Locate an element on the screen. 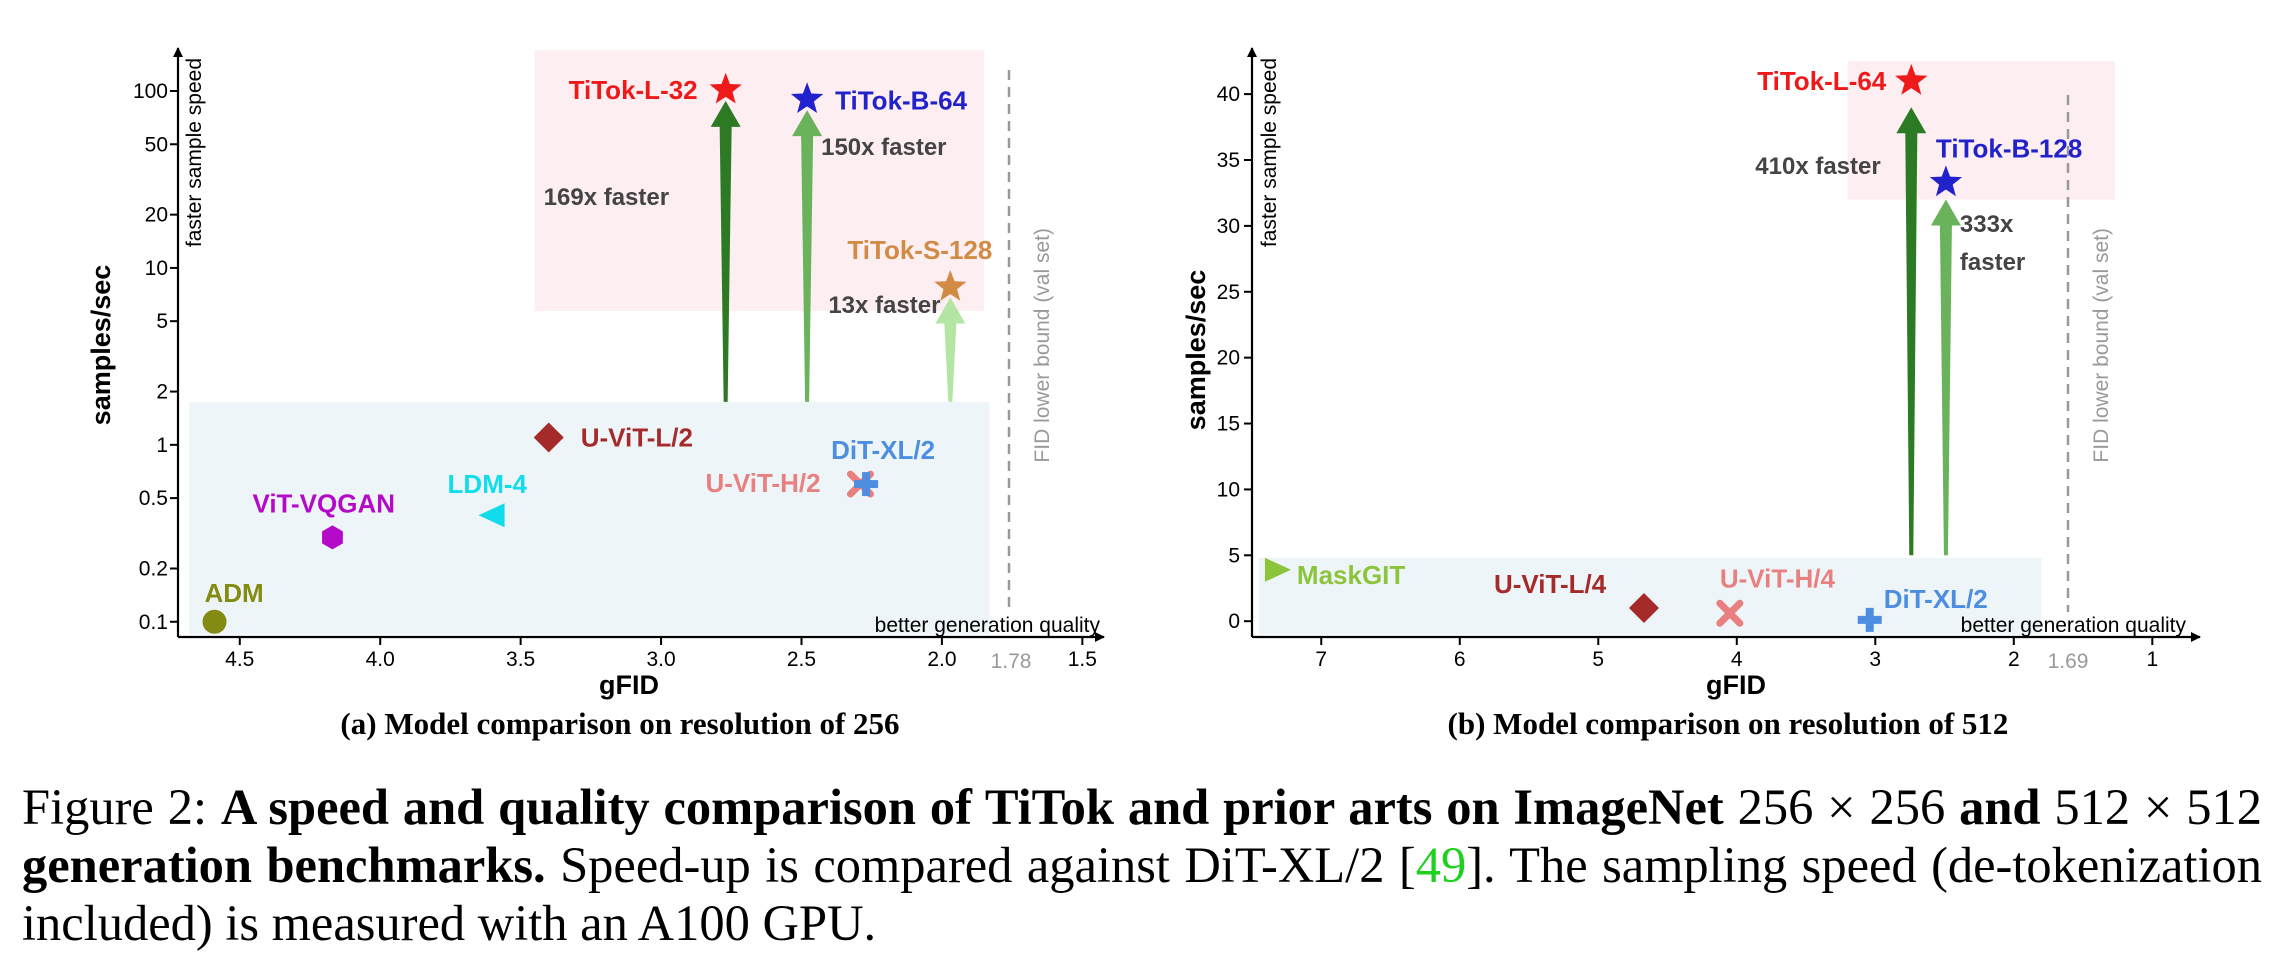  point-u-vit-h-4-label: U-ViT-H/4 is located at coordinates (1778, 578).